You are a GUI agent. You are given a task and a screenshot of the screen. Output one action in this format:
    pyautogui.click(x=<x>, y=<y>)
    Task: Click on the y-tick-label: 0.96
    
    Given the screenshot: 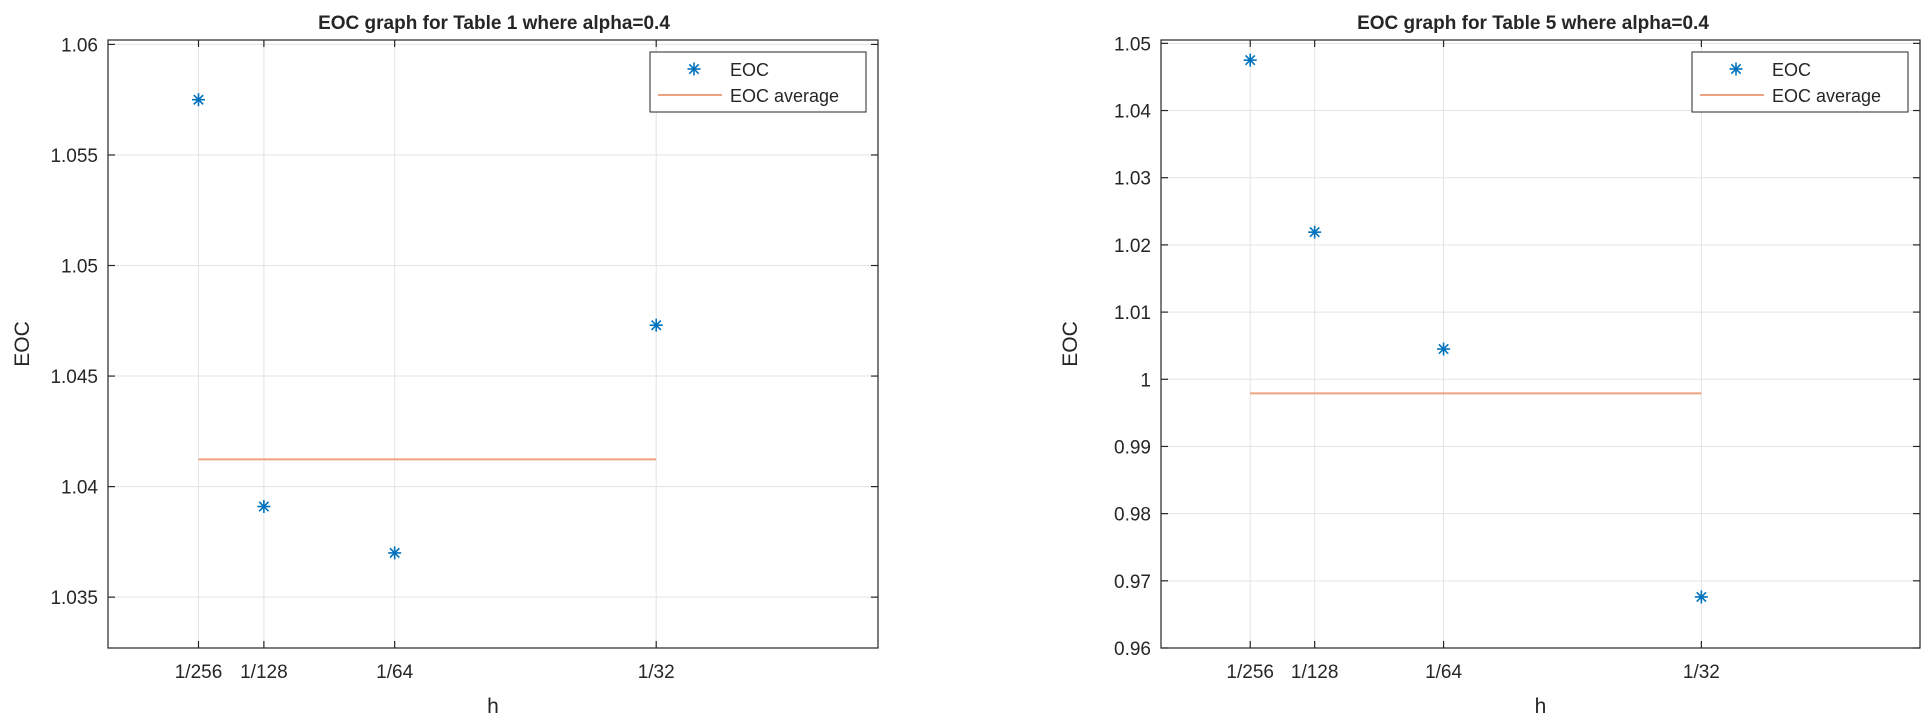 What is the action you would take?
    pyautogui.click(x=1132, y=649)
    